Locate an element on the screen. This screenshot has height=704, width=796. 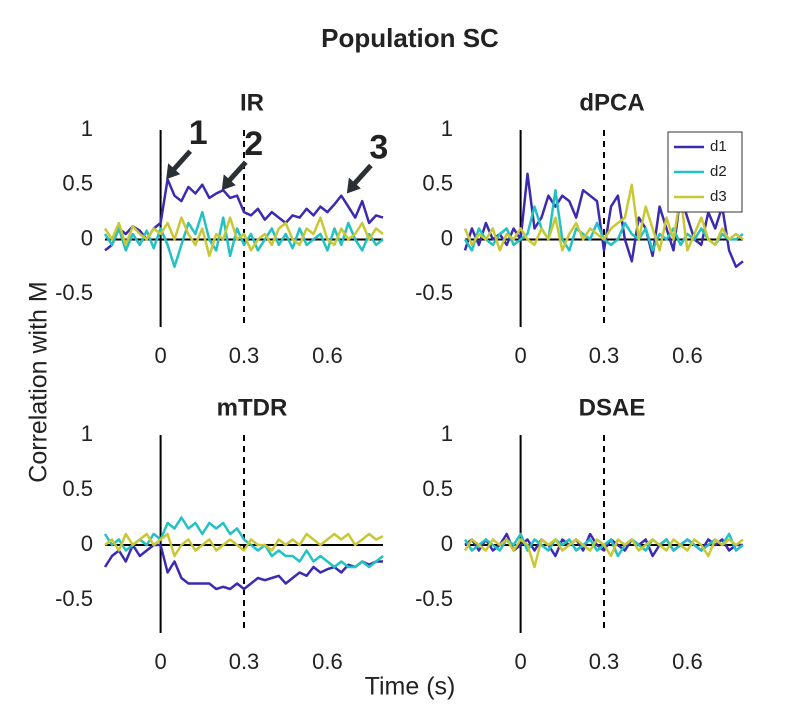
legend-label: d2 is located at coordinates (718, 171).